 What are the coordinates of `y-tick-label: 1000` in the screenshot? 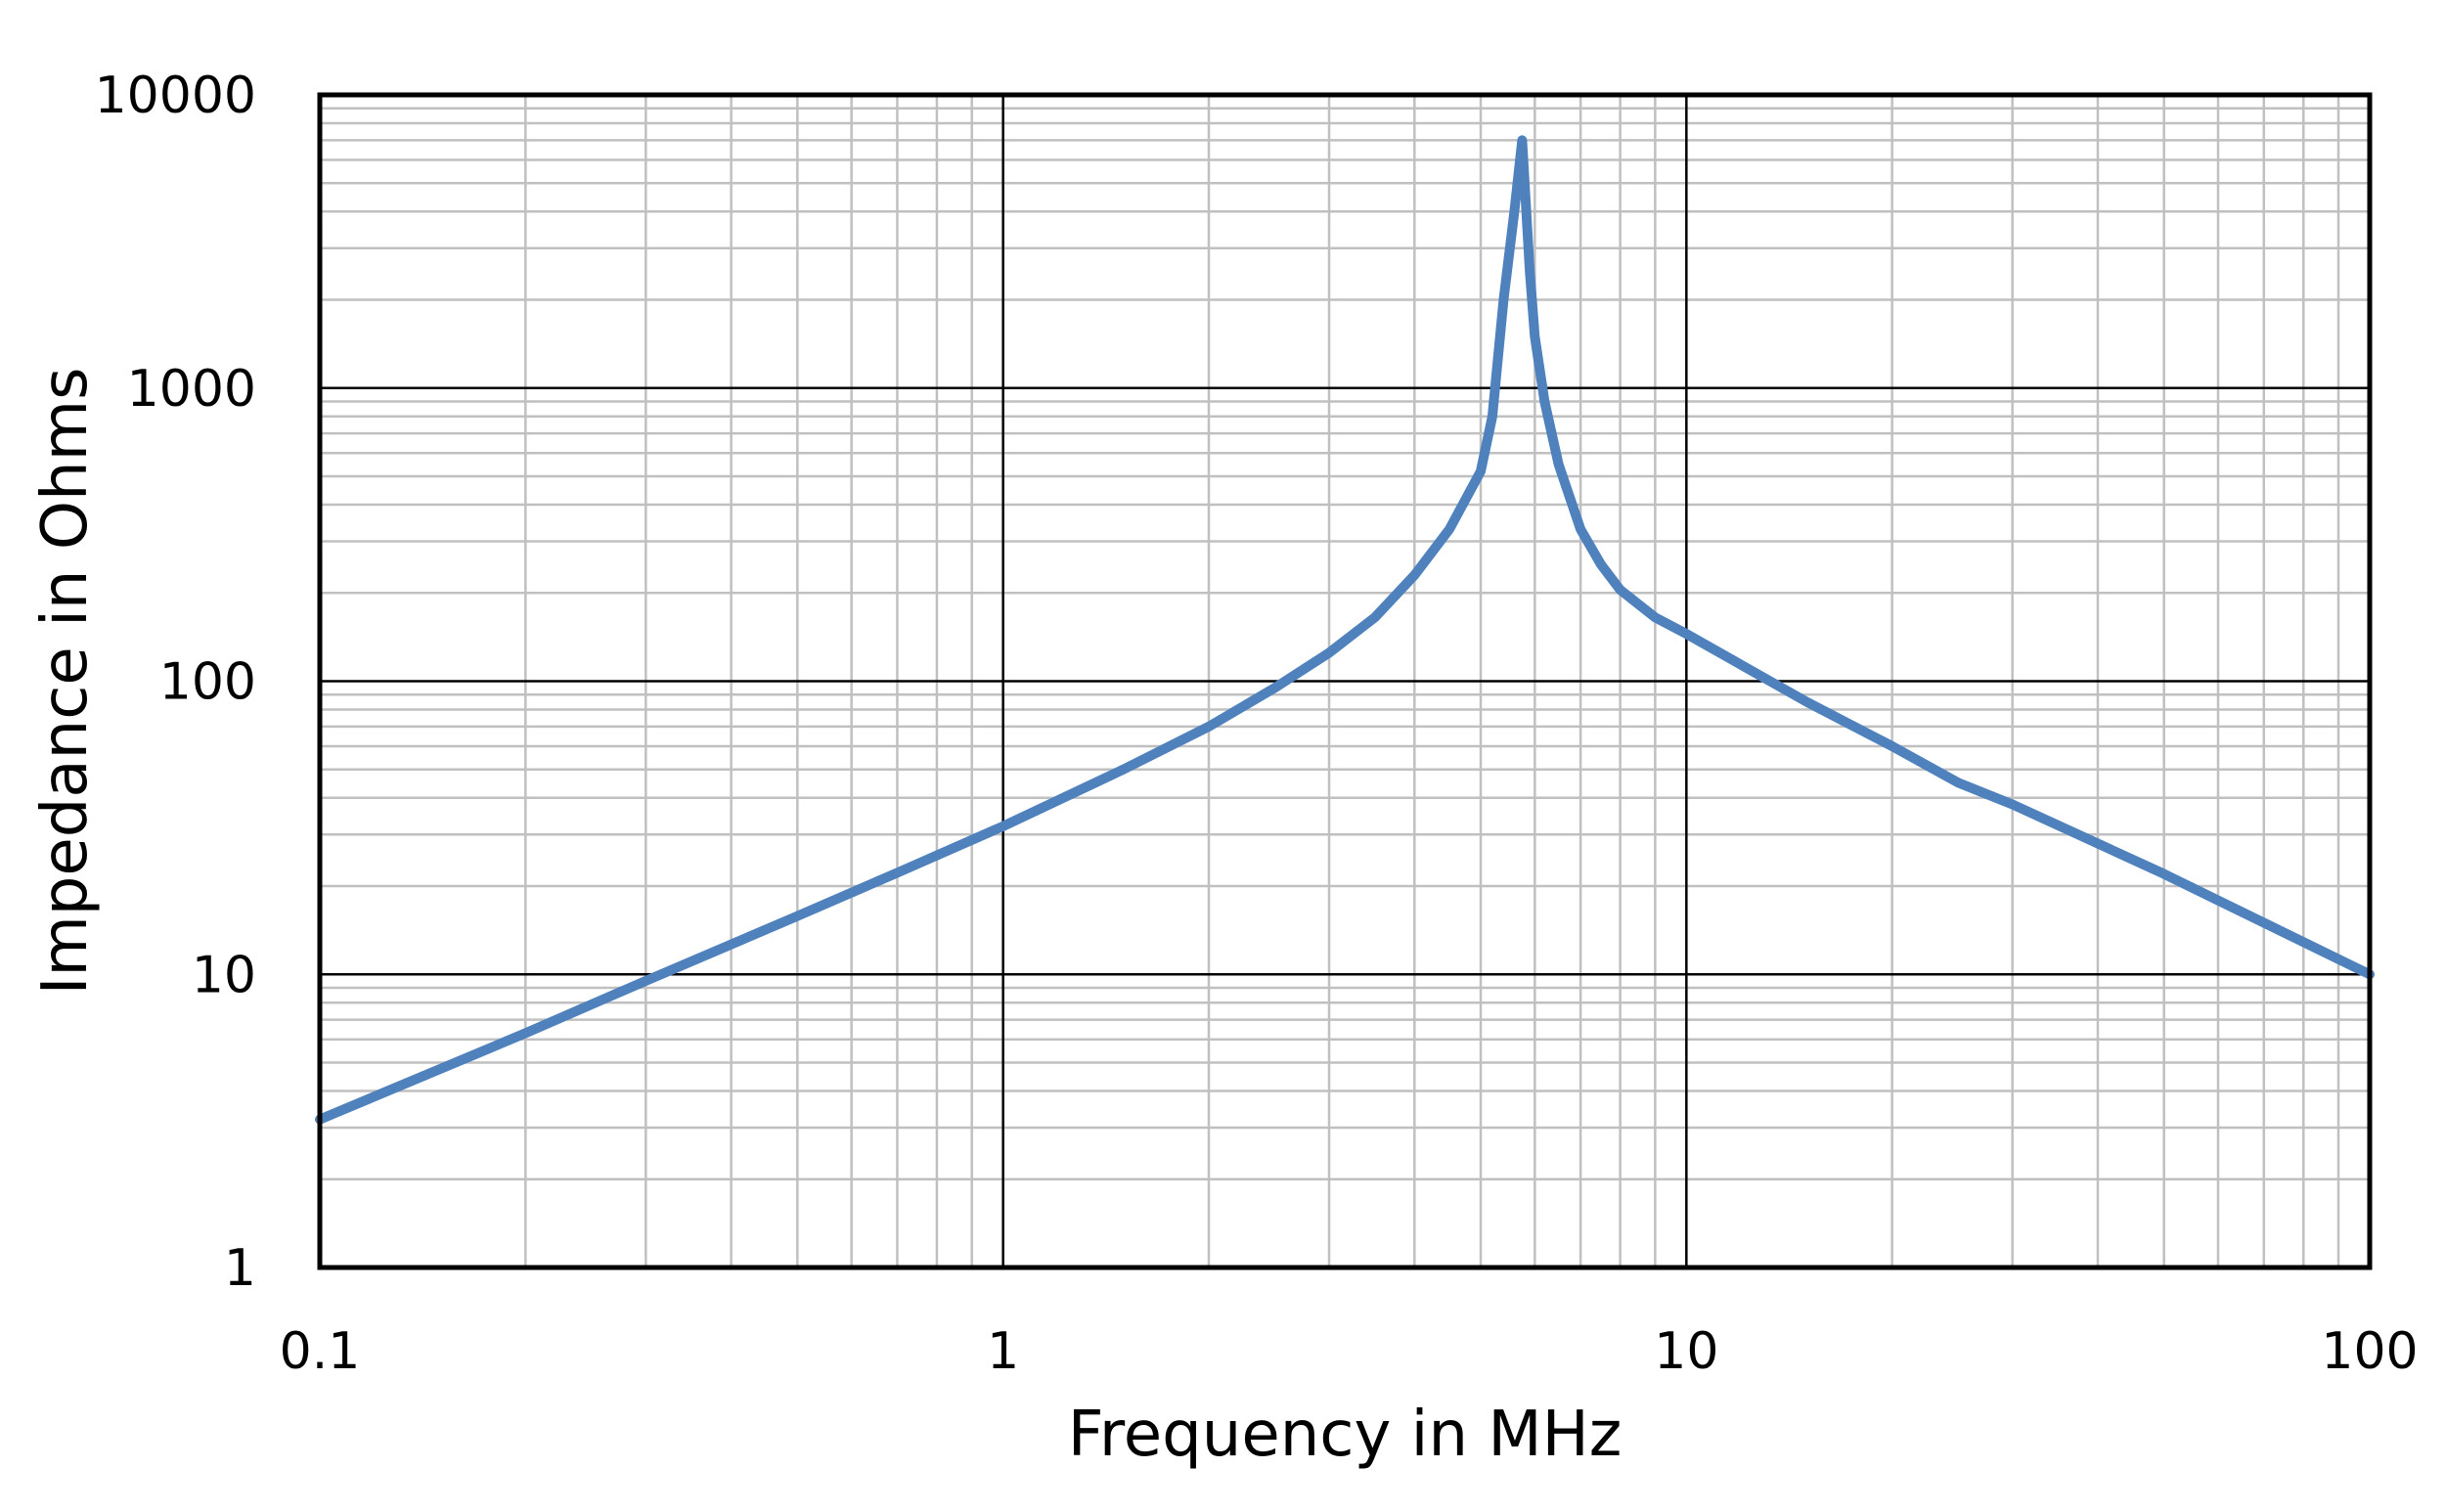 It's located at (191, 390).